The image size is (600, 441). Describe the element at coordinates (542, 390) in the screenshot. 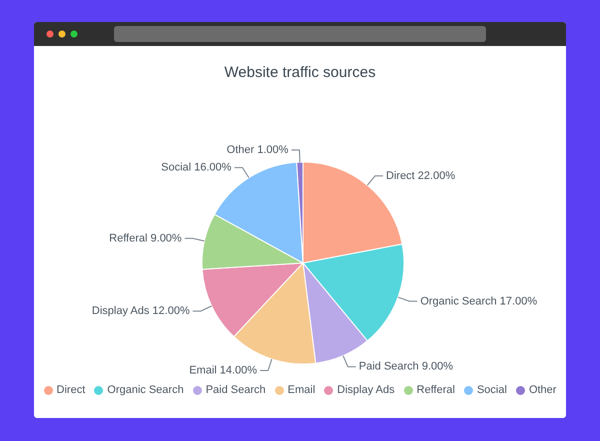

I see `legend-label: Other` at that location.